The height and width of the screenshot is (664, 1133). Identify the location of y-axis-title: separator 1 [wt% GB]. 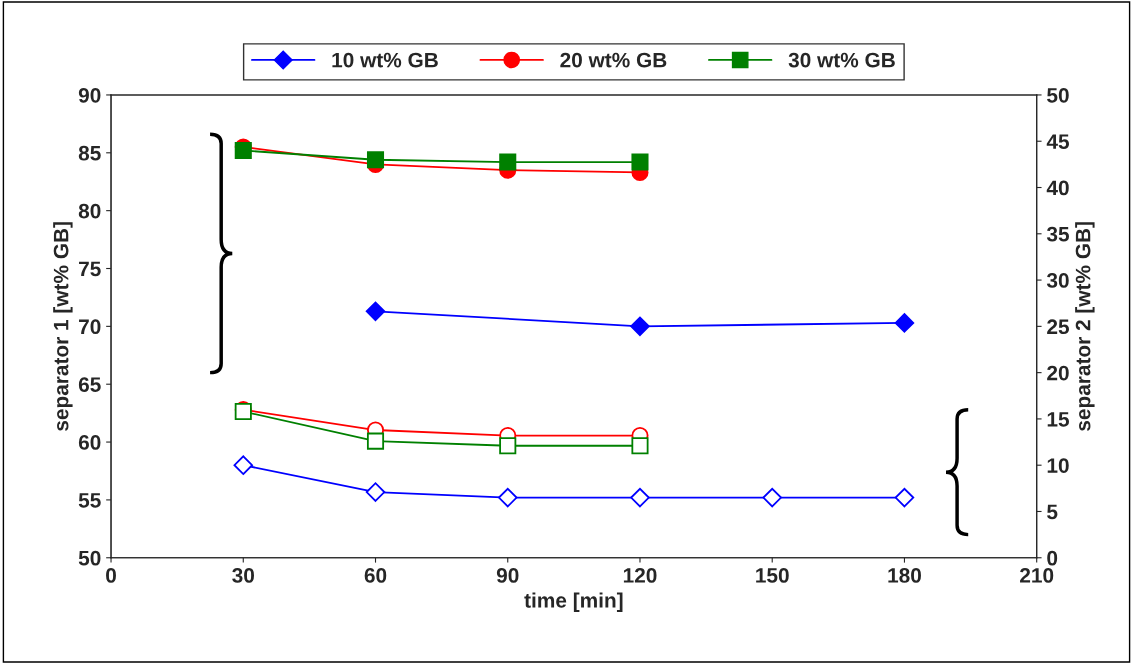
(63, 326).